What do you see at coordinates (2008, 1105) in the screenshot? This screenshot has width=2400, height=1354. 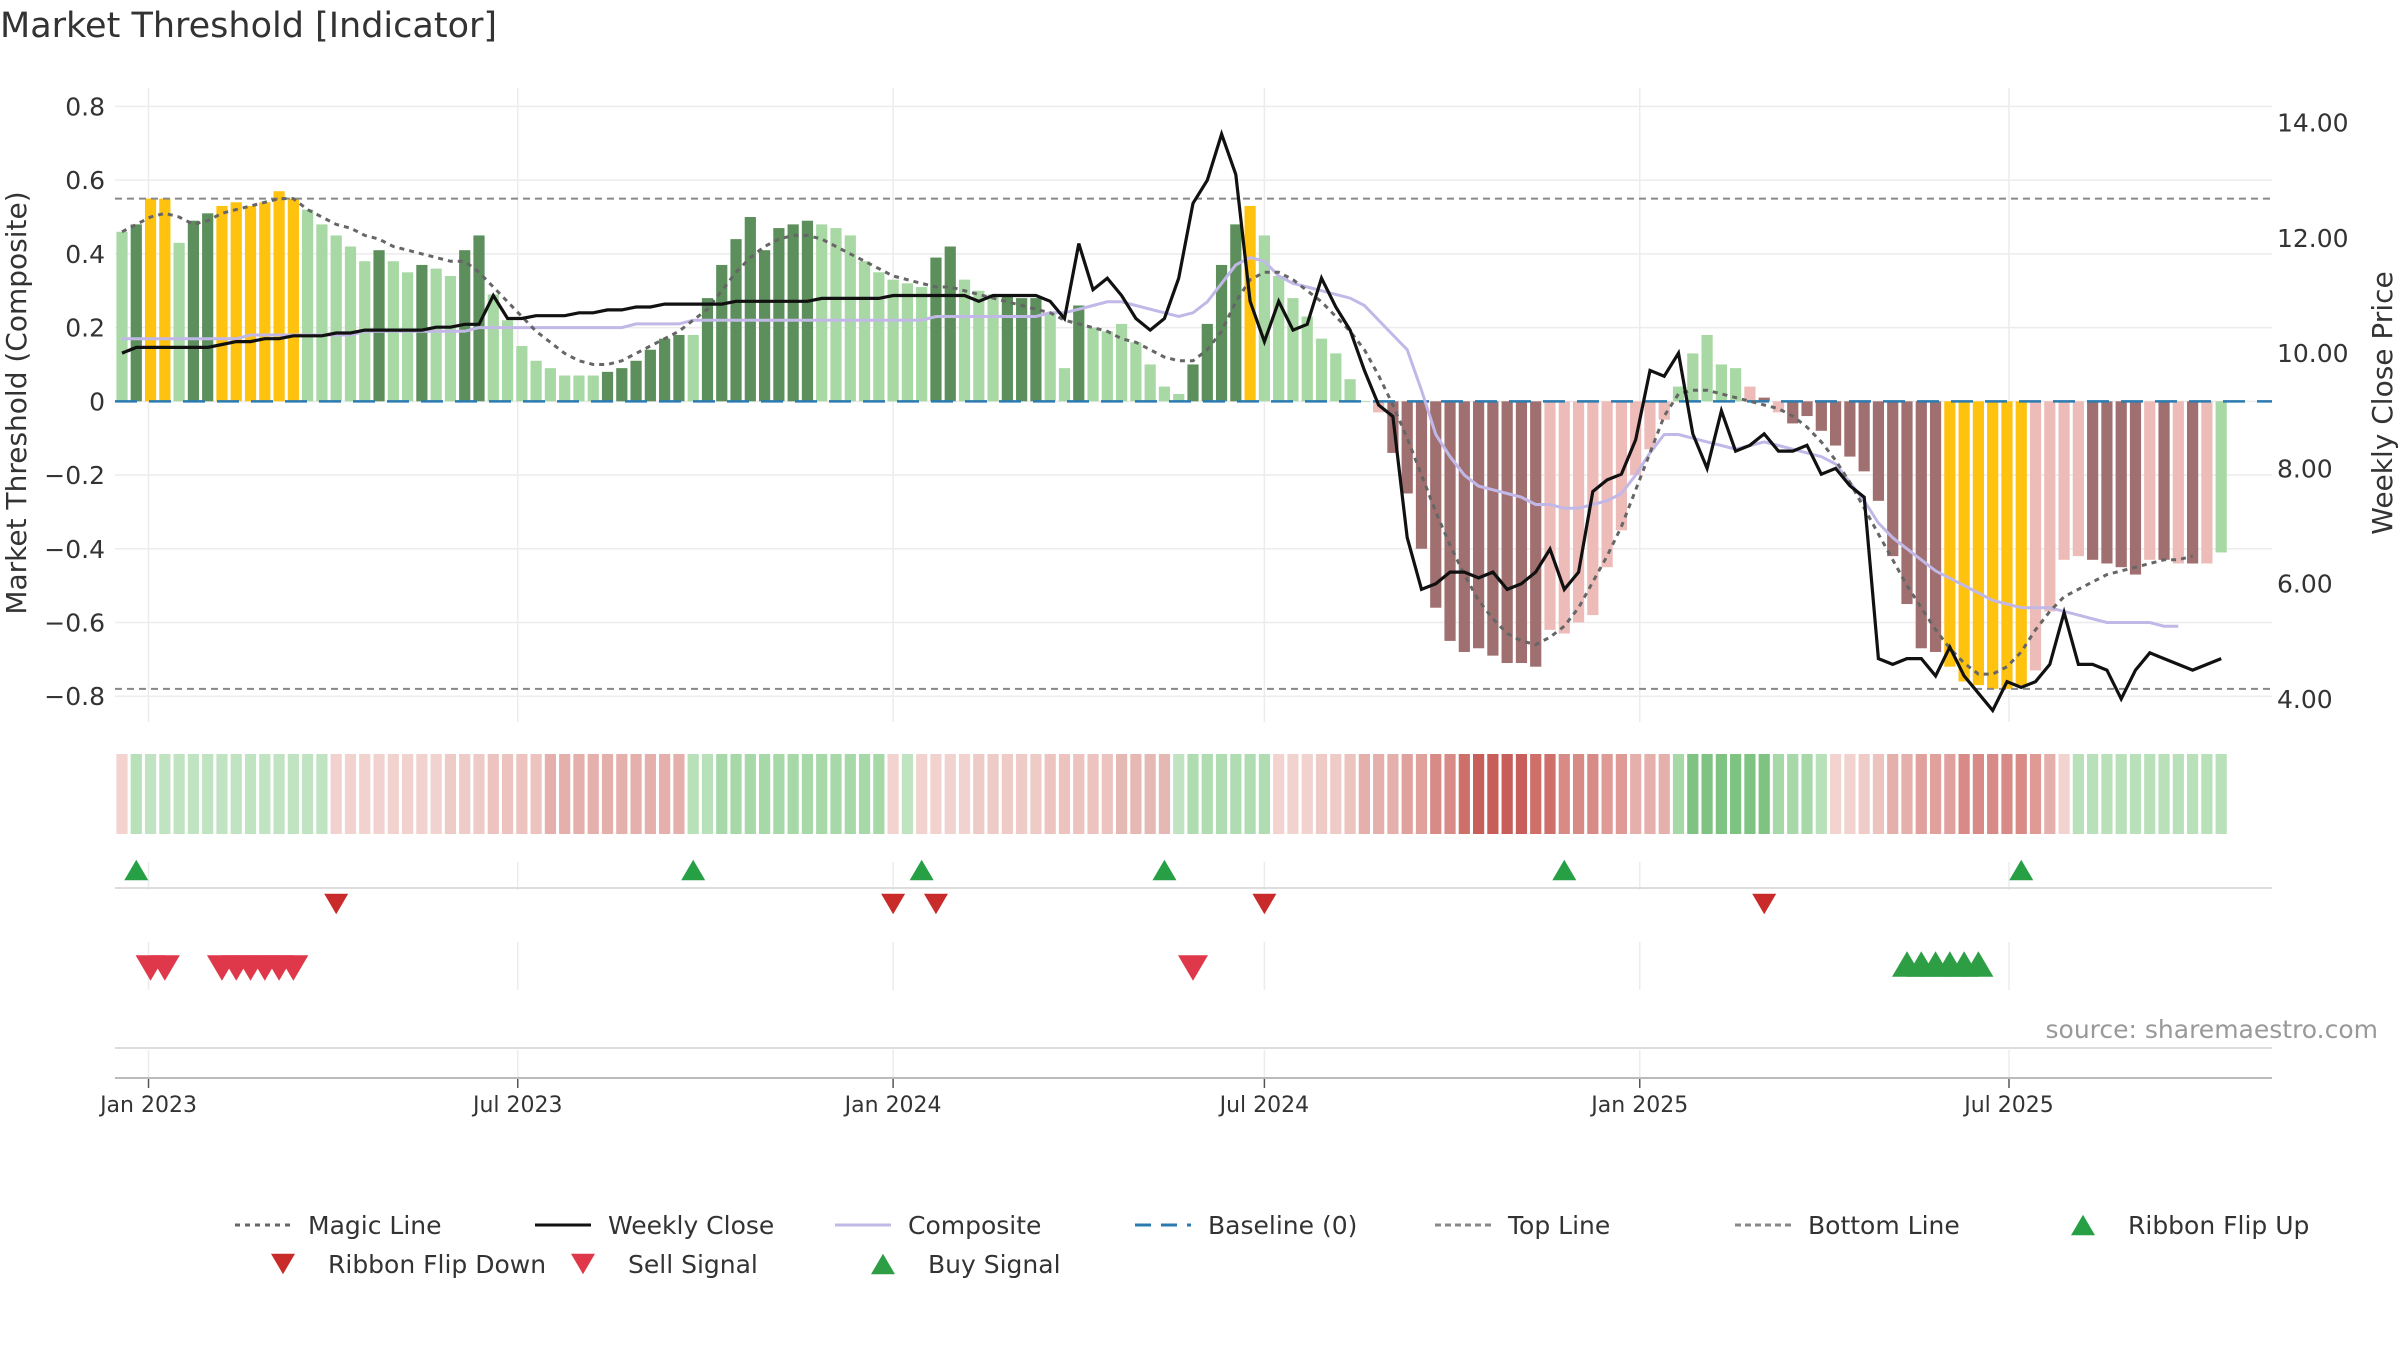 I see `x-tick-label-5: Jul 2025` at bounding box center [2008, 1105].